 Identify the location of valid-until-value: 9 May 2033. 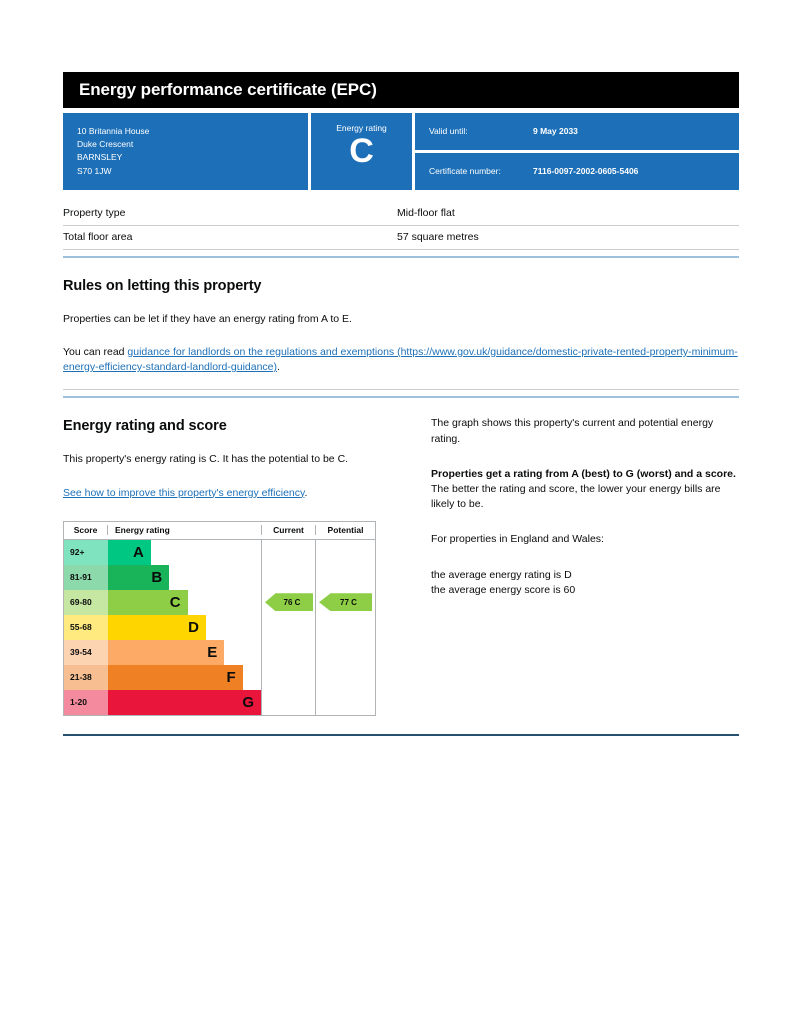
(555, 131).